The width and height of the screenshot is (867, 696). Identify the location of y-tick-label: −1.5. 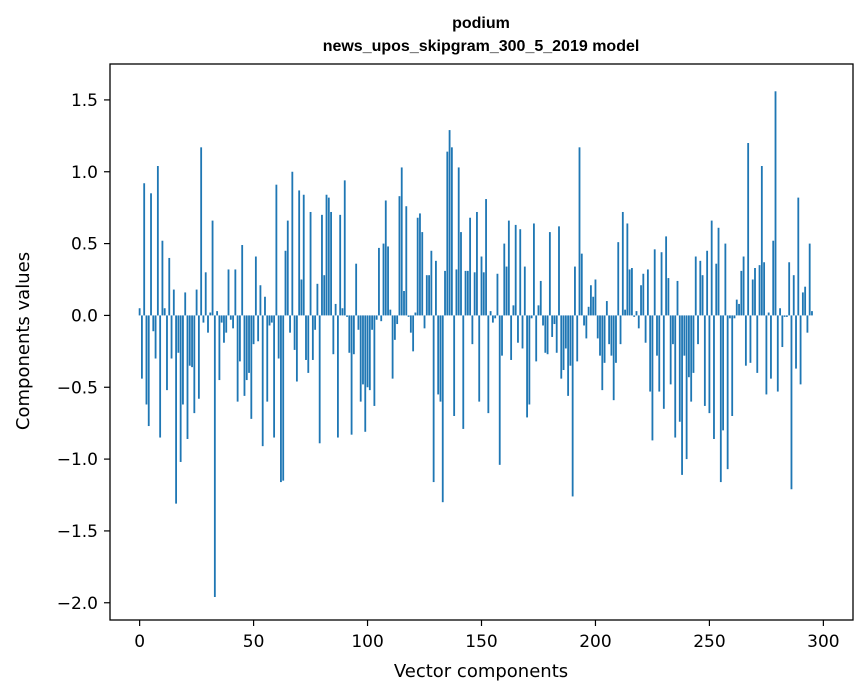
(77, 532).